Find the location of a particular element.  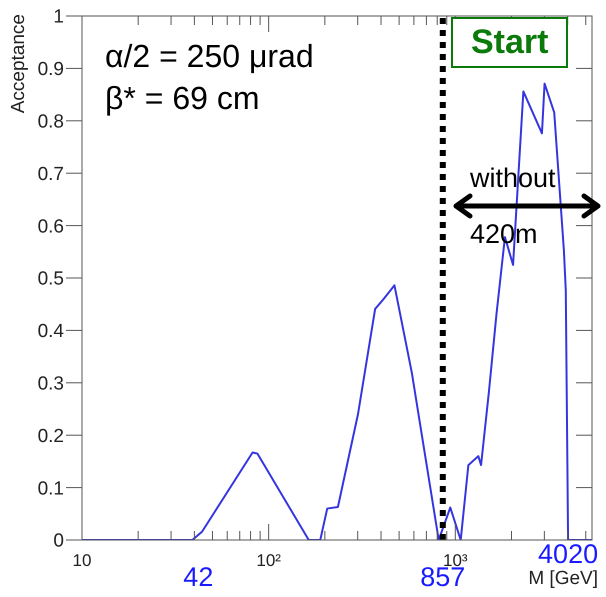

y-tick-label: 1 is located at coordinates (58, 17).